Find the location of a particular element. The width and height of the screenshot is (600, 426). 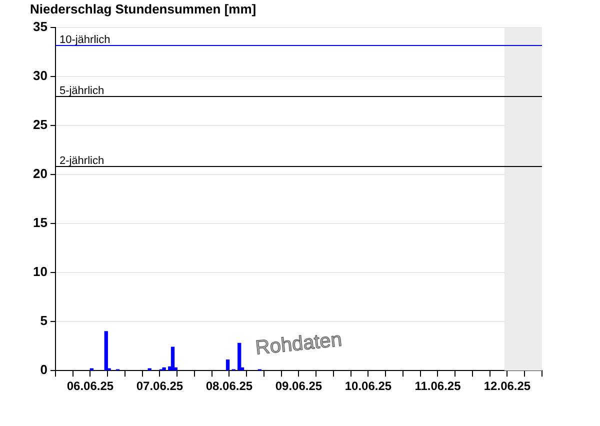

x-tick-label: 06.06.25 is located at coordinates (90, 386).